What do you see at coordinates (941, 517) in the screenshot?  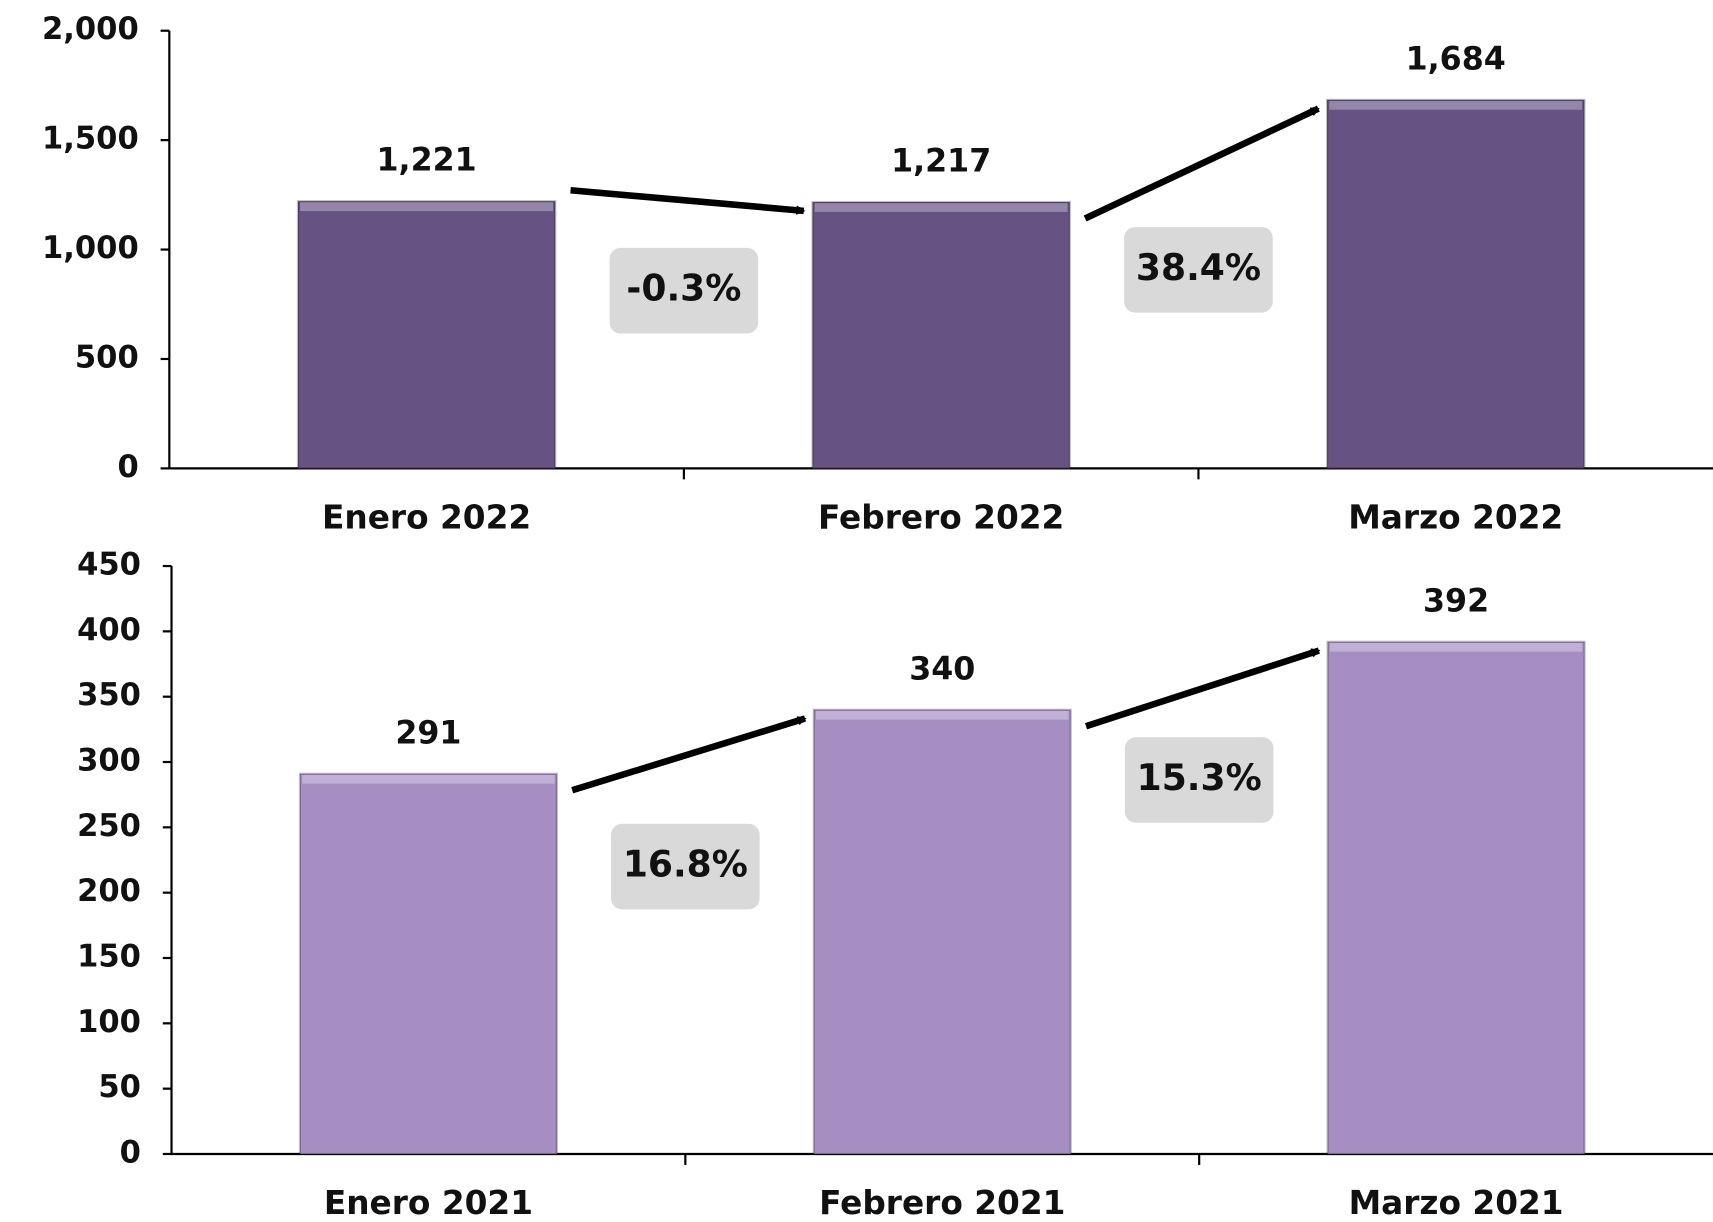 I see `x-tick-label: Febrero 2022` at bounding box center [941, 517].